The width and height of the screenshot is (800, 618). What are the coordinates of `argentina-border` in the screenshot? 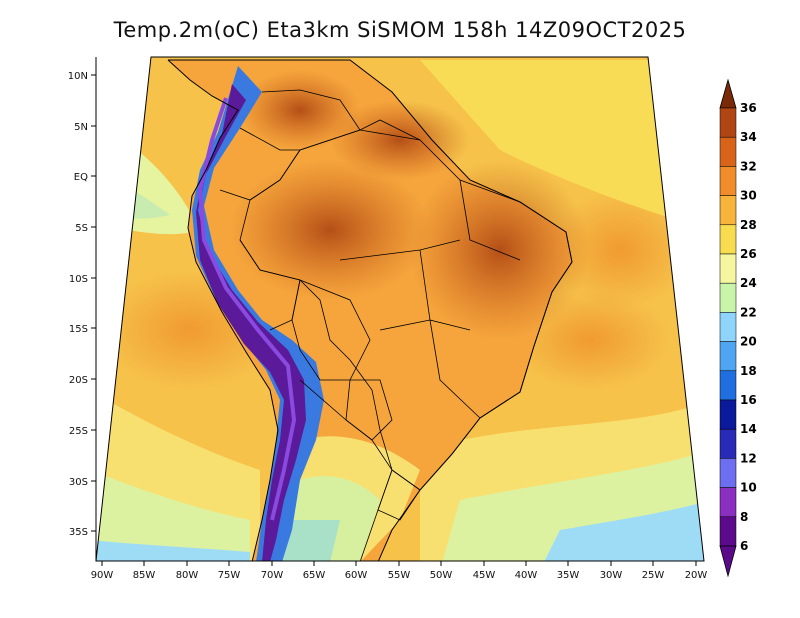 It's located at (346, 470).